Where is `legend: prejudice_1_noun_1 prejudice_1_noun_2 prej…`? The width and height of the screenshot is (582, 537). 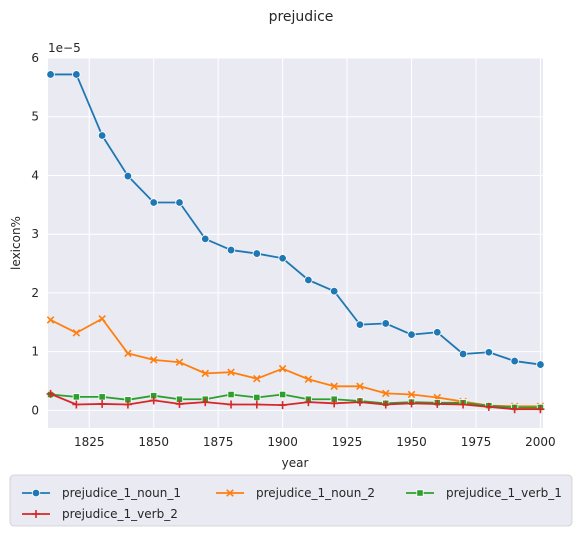
legend: prejudice_1_noun_1 prejudice_1_noun_2 prej… is located at coordinates (291, 500).